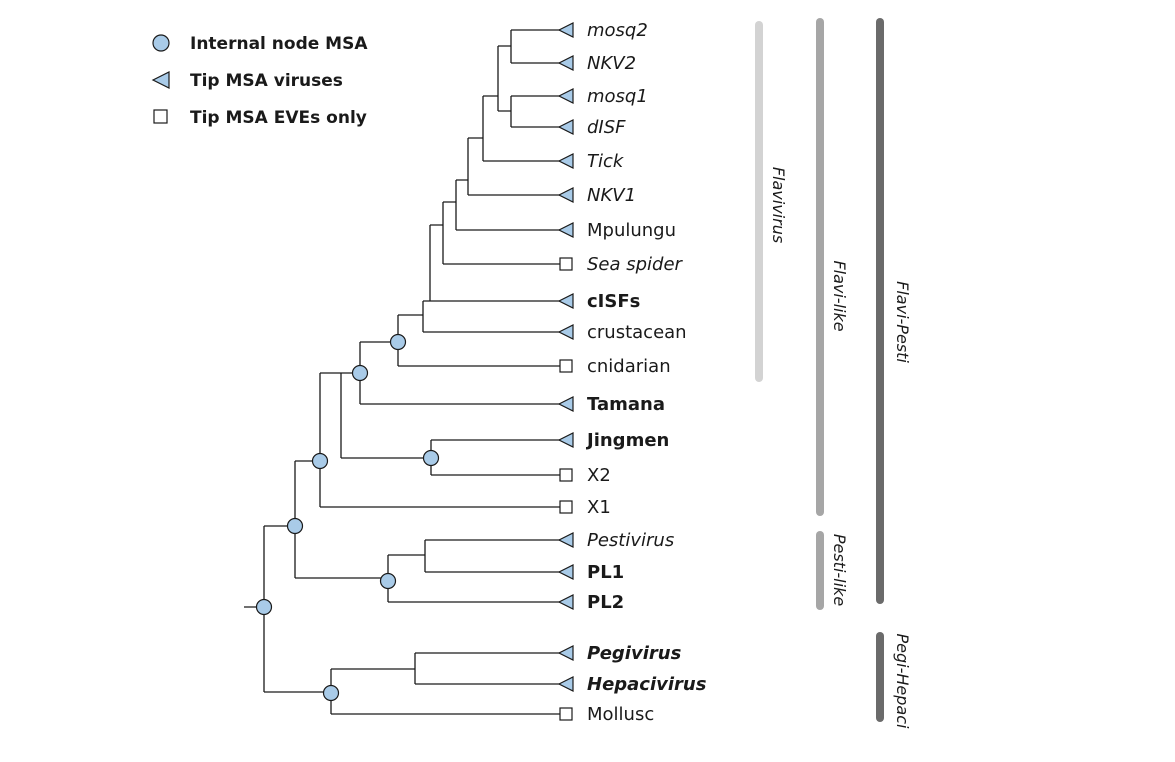 The height and width of the screenshot is (762, 1175). I want to click on tip-label: Tamana, so click(626, 404).